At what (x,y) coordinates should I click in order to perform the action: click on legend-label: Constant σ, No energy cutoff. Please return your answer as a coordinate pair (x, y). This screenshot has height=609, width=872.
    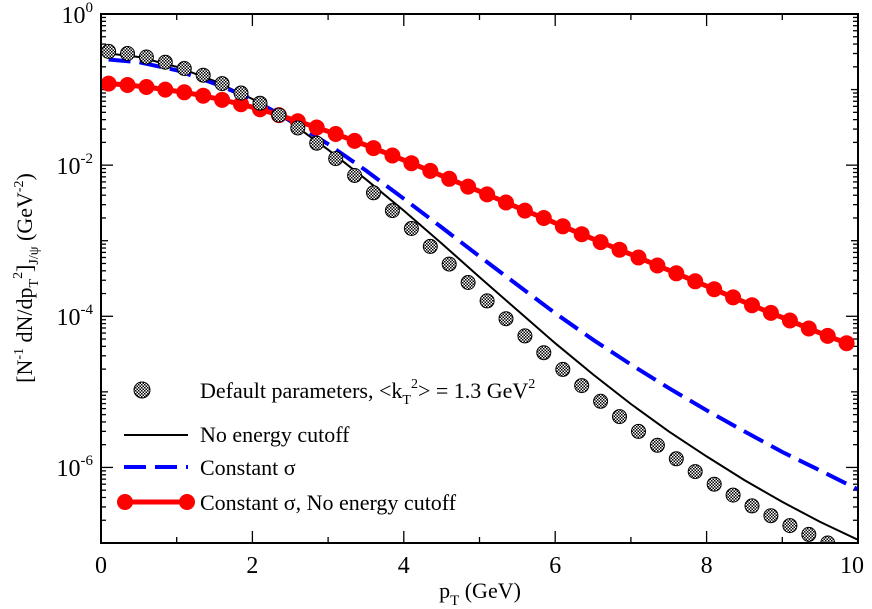
    Looking at the image, I should click on (328, 502).